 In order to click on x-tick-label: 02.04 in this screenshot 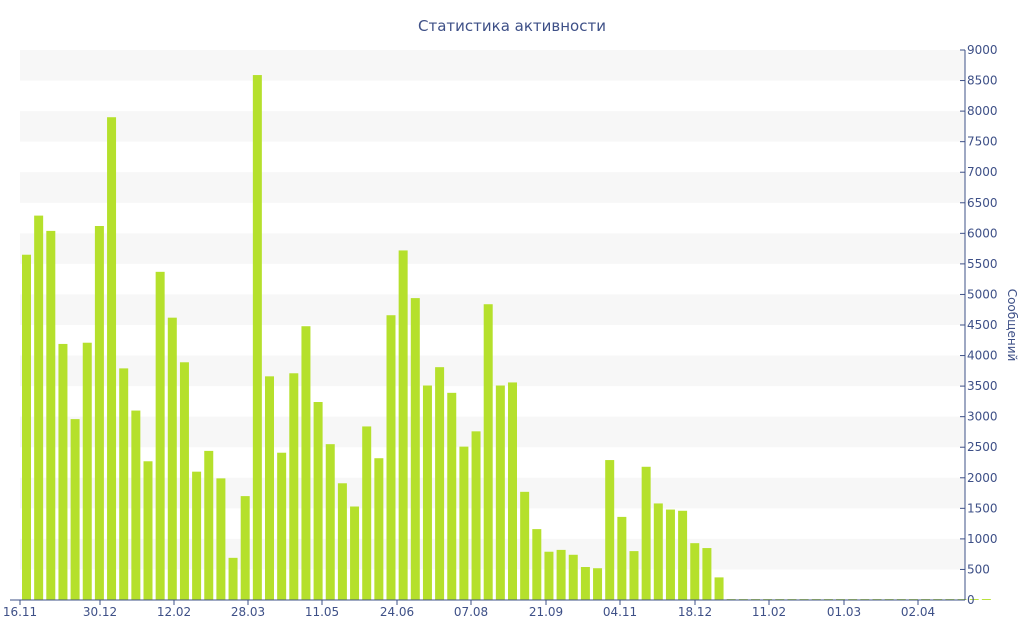, I will do `click(918, 612)`.